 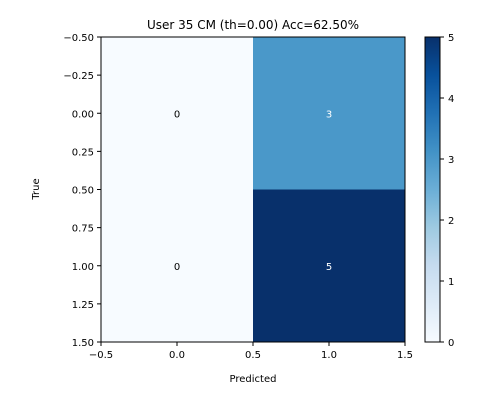 I want to click on y-tick-label: 1.25, so click(x=83, y=305).